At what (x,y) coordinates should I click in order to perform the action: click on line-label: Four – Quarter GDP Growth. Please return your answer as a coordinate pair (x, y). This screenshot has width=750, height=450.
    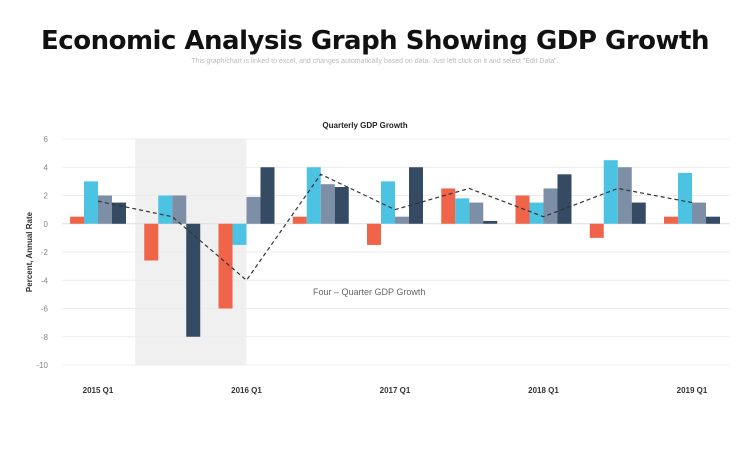
    Looking at the image, I should click on (369, 292).